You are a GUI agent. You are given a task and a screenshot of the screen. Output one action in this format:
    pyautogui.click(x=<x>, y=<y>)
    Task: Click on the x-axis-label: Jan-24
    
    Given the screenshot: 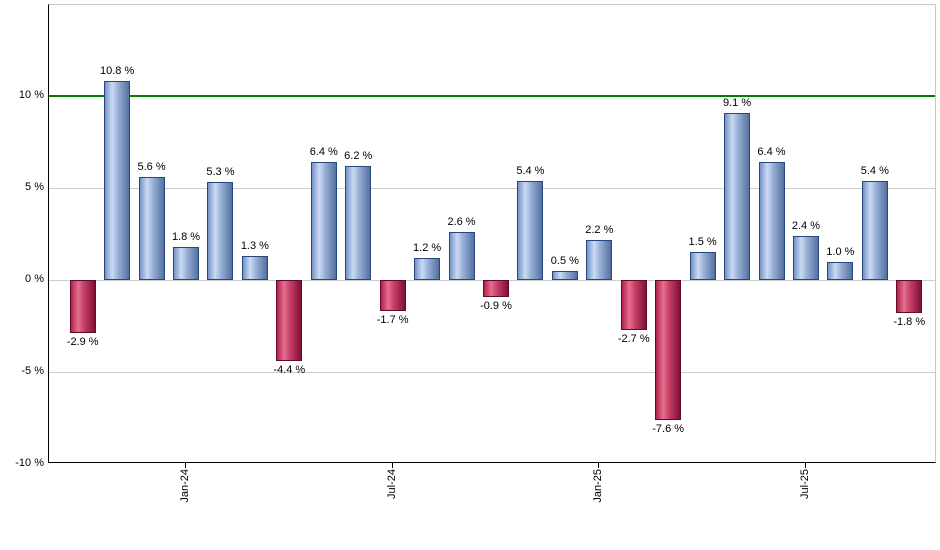 What is the action you would take?
    pyautogui.click(x=185, y=486)
    